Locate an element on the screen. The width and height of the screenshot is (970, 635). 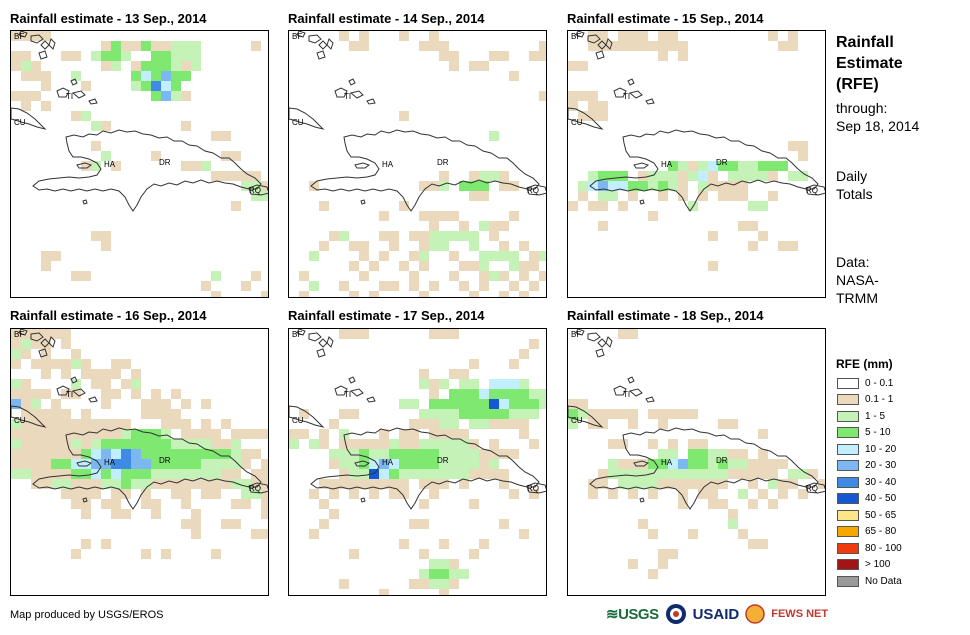
legend-row: 40 - 50 is located at coordinates (866, 499).